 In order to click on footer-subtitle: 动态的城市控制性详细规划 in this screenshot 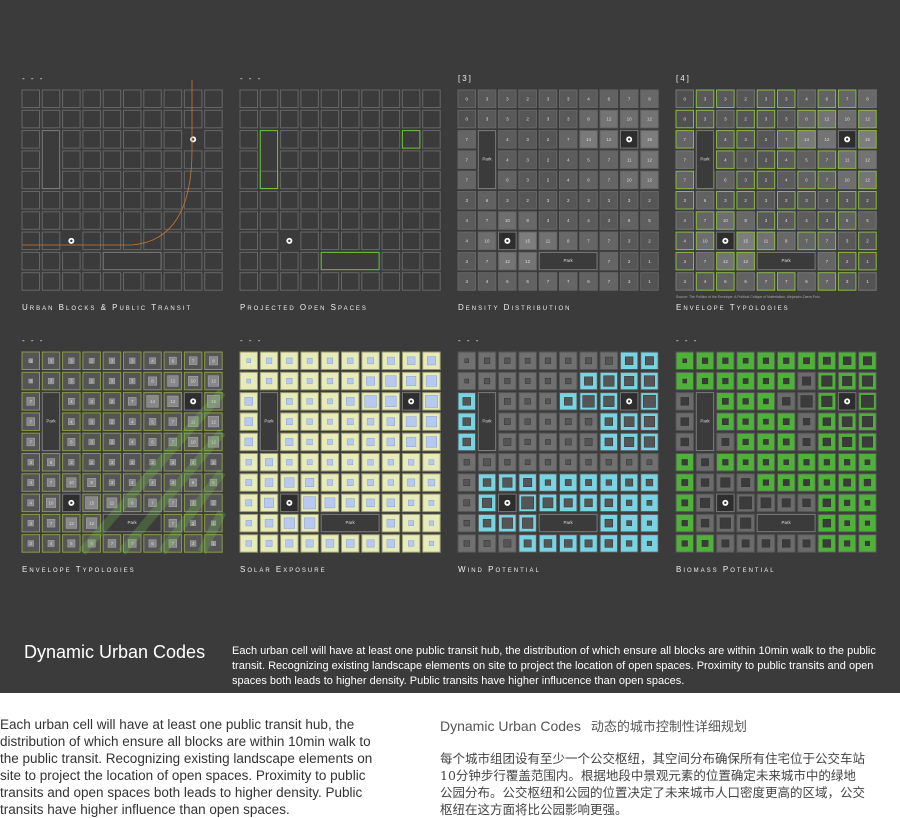, I will do `click(668, 727)`.